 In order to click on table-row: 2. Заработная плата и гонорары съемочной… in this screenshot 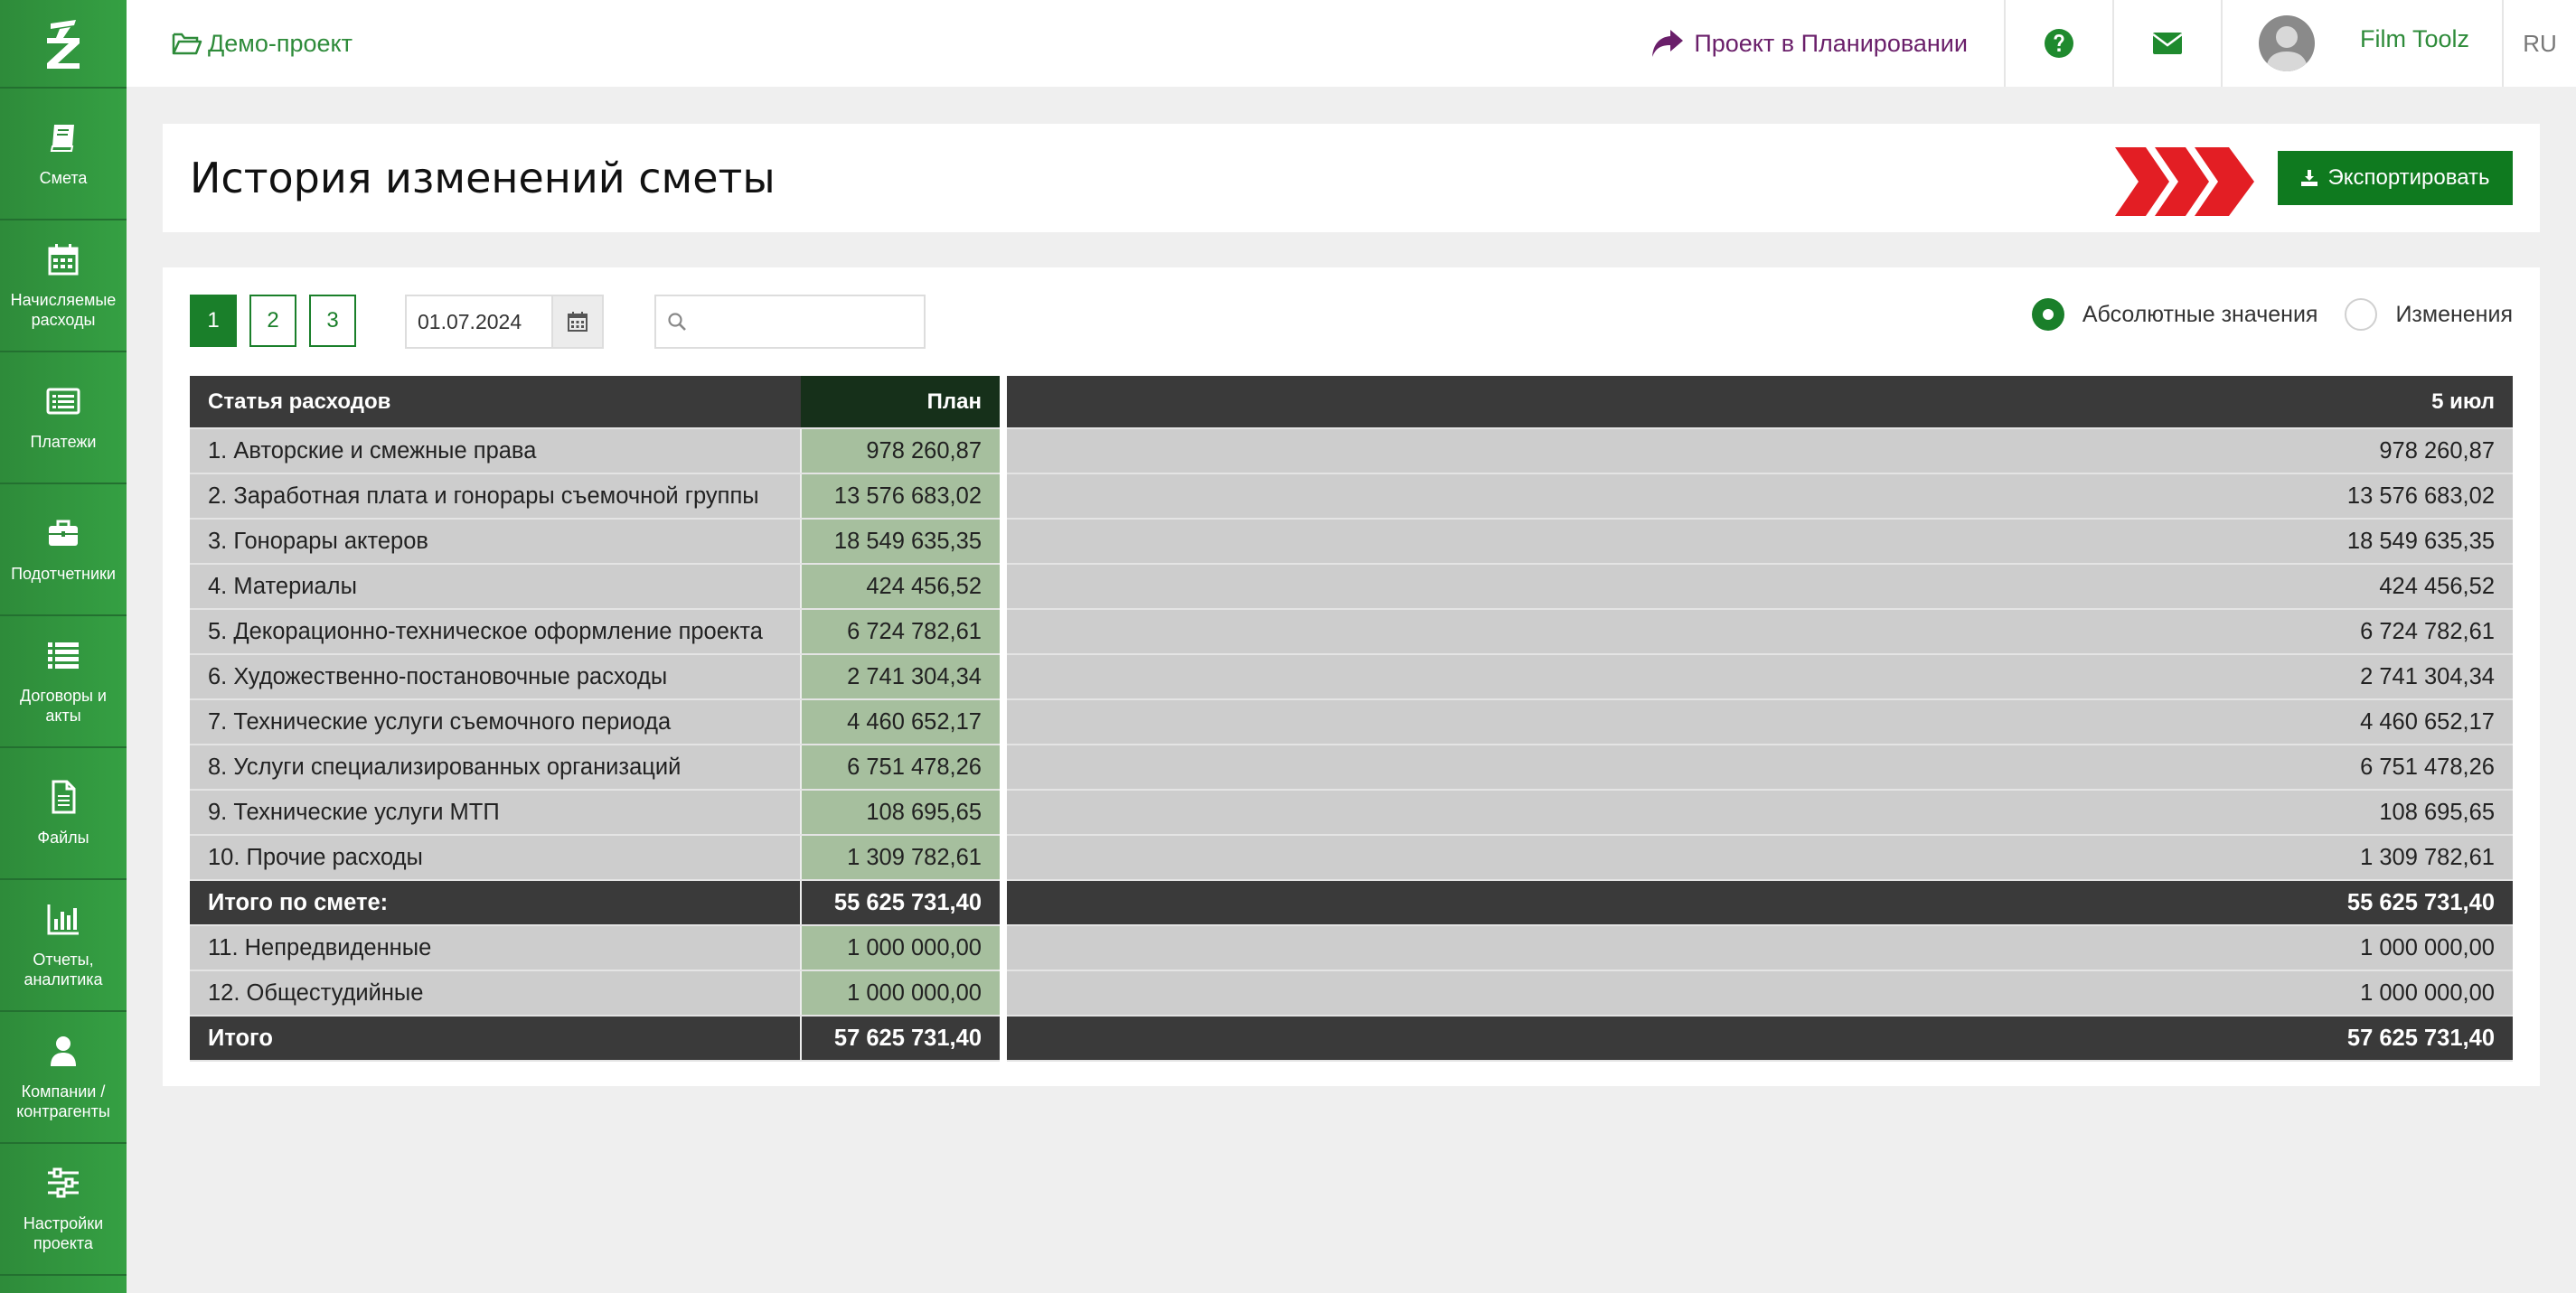, I will do `click(1352, 496)`.